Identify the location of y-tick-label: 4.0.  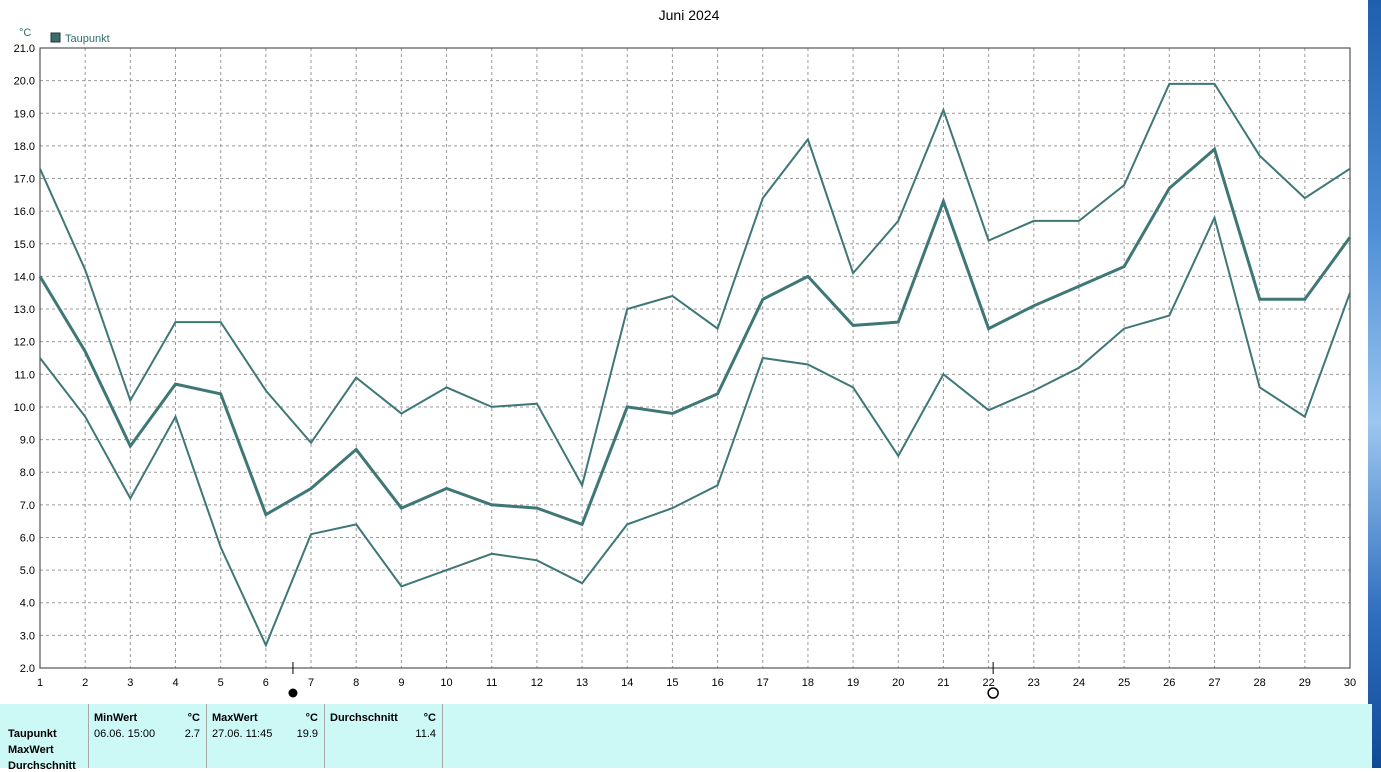
(27, 604).